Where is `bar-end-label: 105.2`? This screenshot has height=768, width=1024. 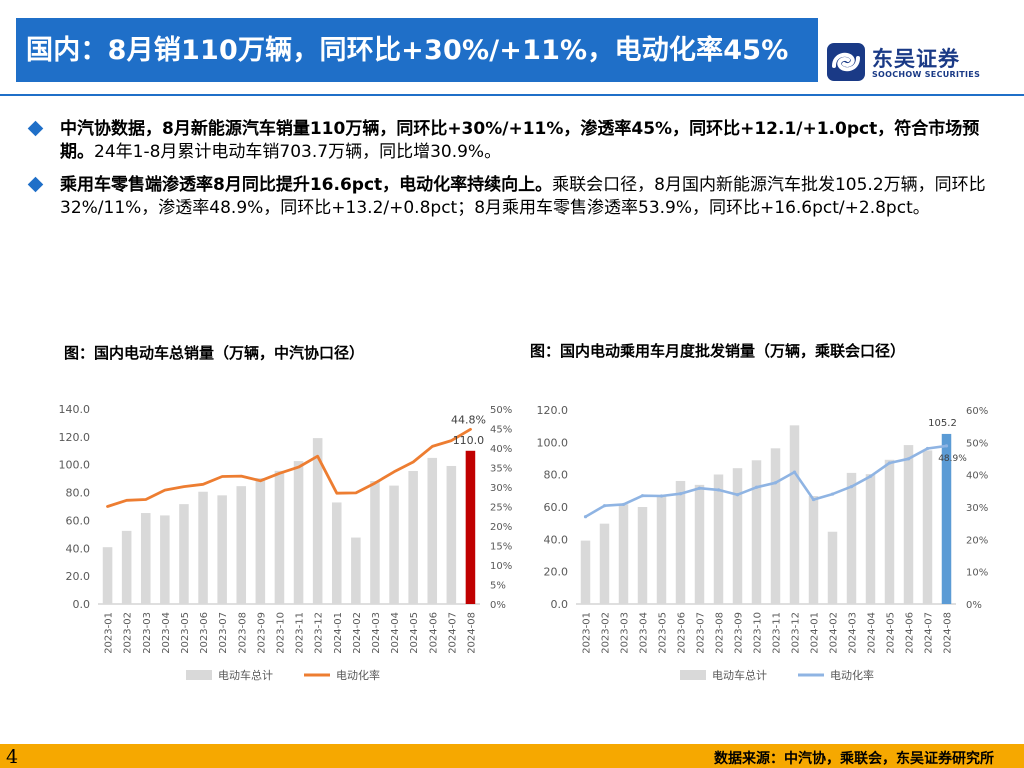
bar-end-label: 105.2 is located at coordinates (942, 423).